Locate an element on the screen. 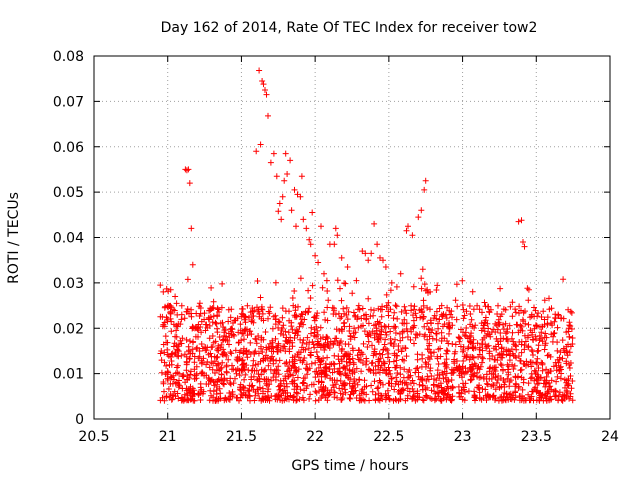 Image resolution: width=640 pixels, height=480 pixels. y-tick-label: 0.06 is located at coordinates (68, 148).